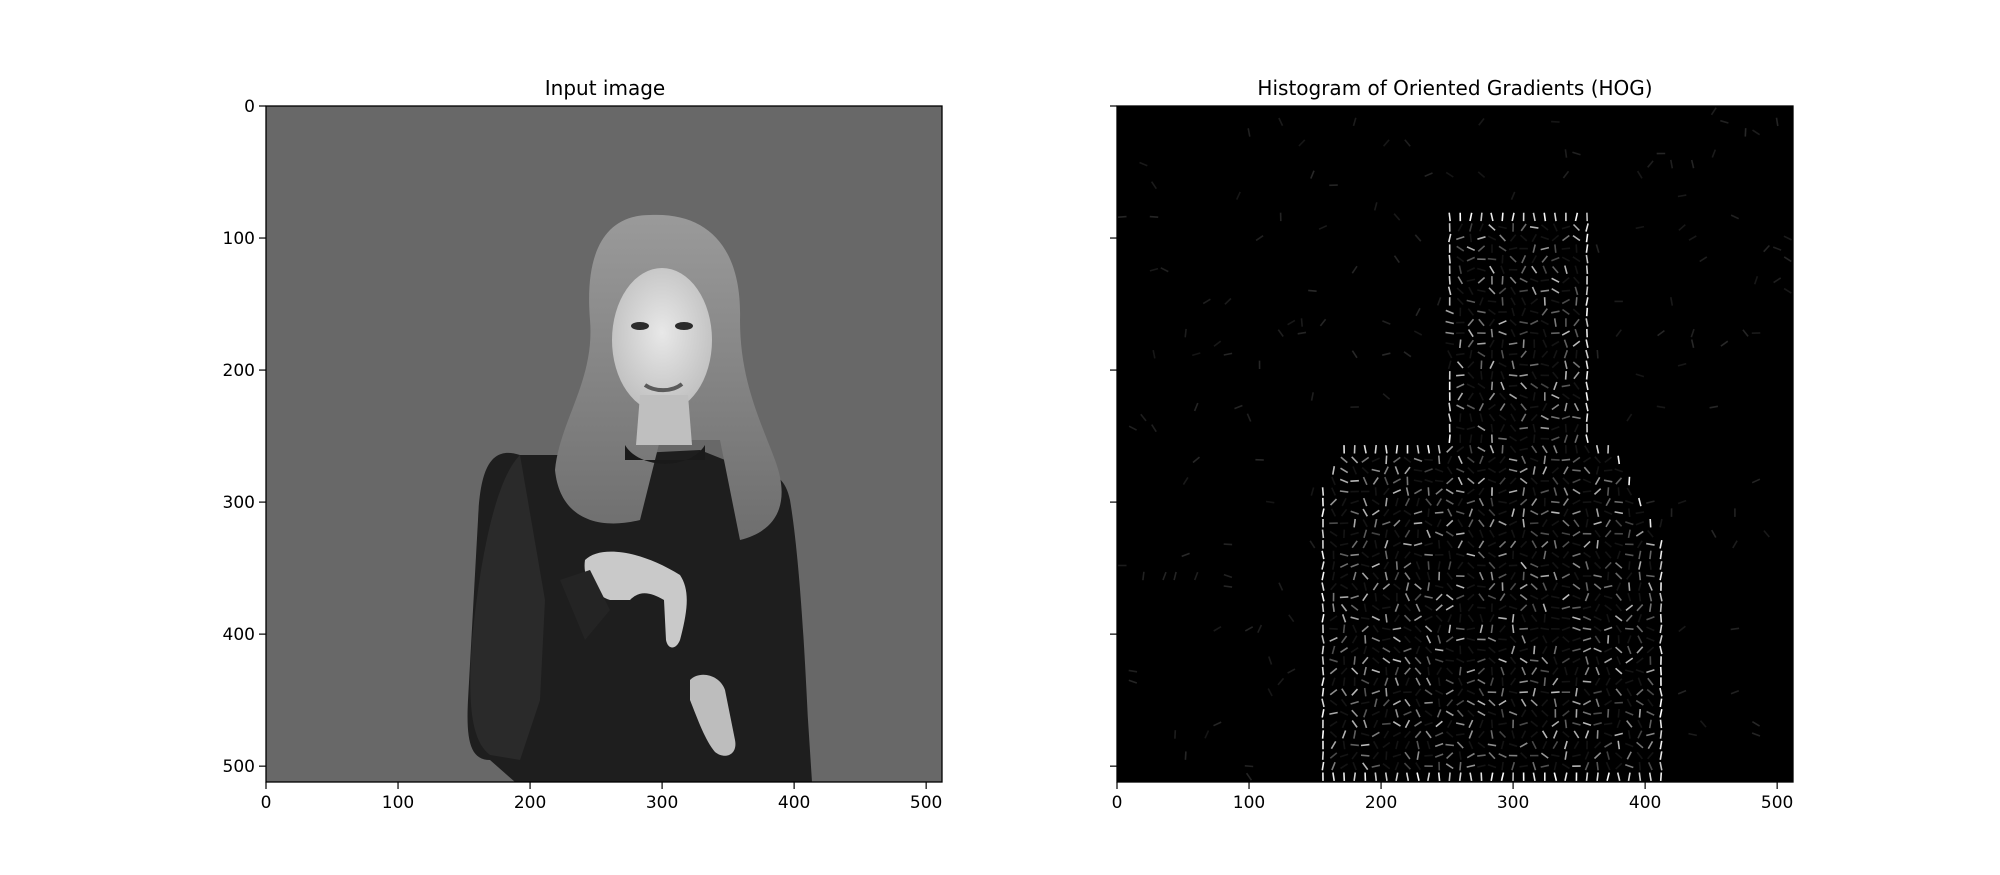  Describe the element at coordinates (1452, 797) in the screenshot. I see `hog-x-axis: 0 100 200 300 400 500` at that location.